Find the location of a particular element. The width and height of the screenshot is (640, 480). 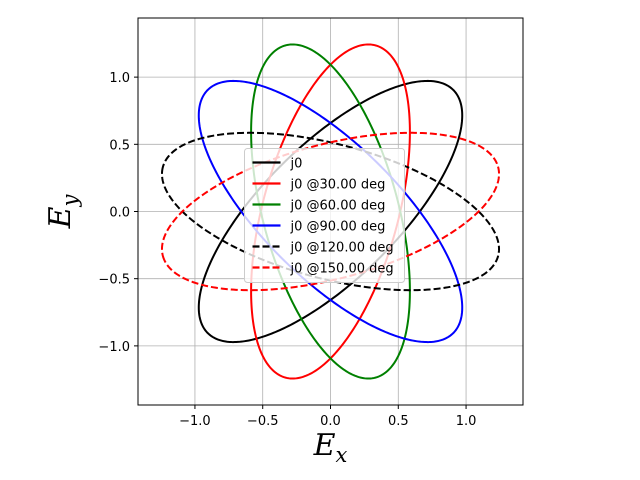

legend-label: j0 @30.00 deg is located at coordinates (338, 185).